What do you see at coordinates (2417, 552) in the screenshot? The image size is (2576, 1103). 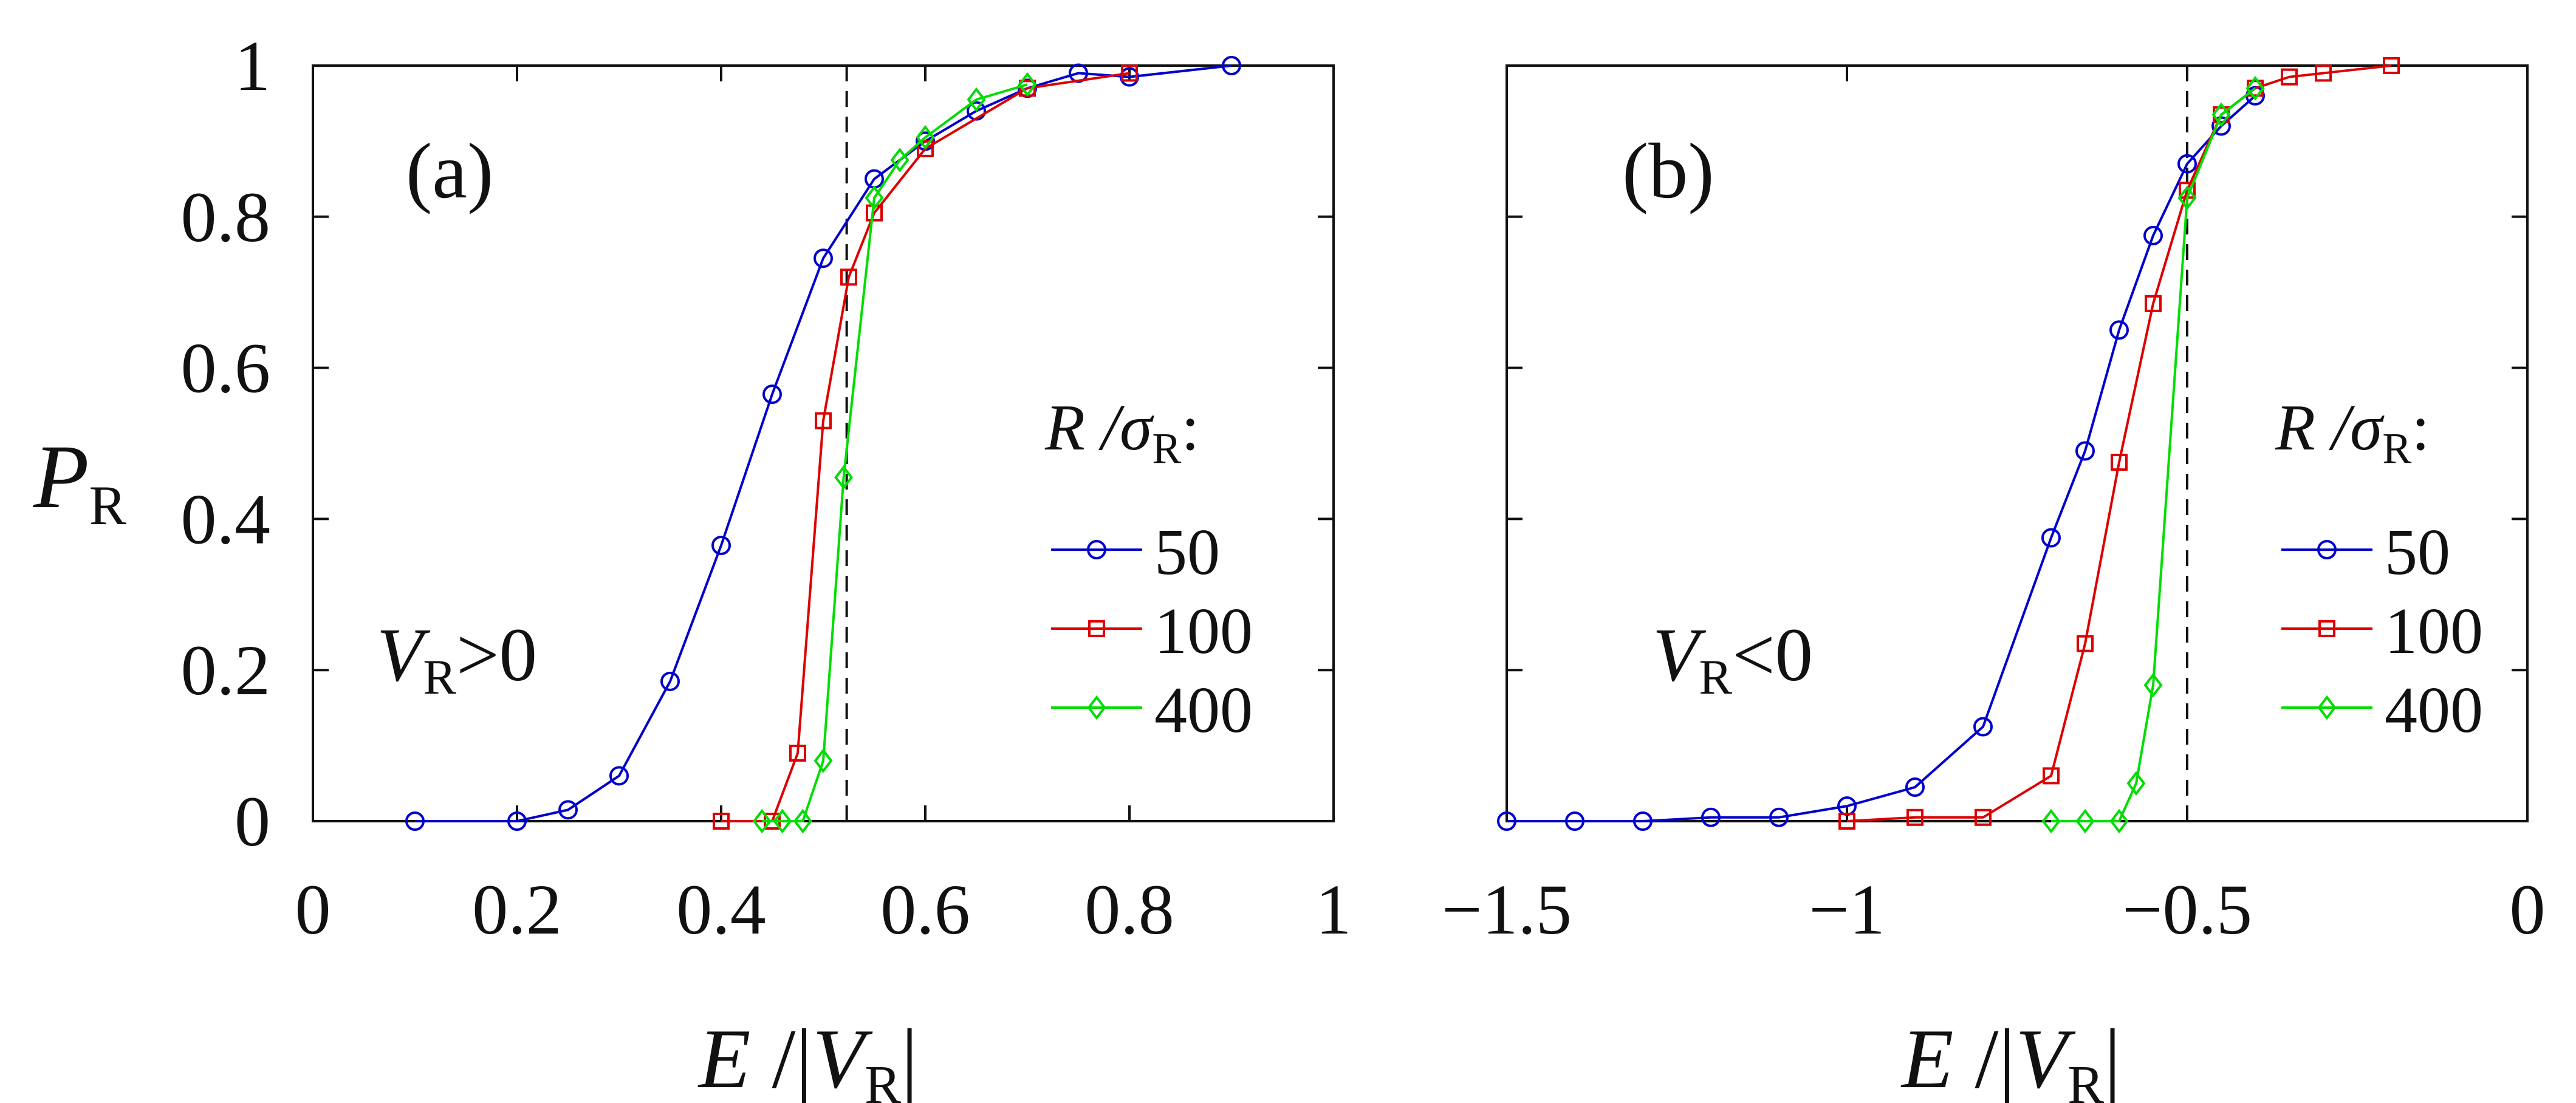 I see `legend-label-50: 50` at bounding box center [2417, 552].